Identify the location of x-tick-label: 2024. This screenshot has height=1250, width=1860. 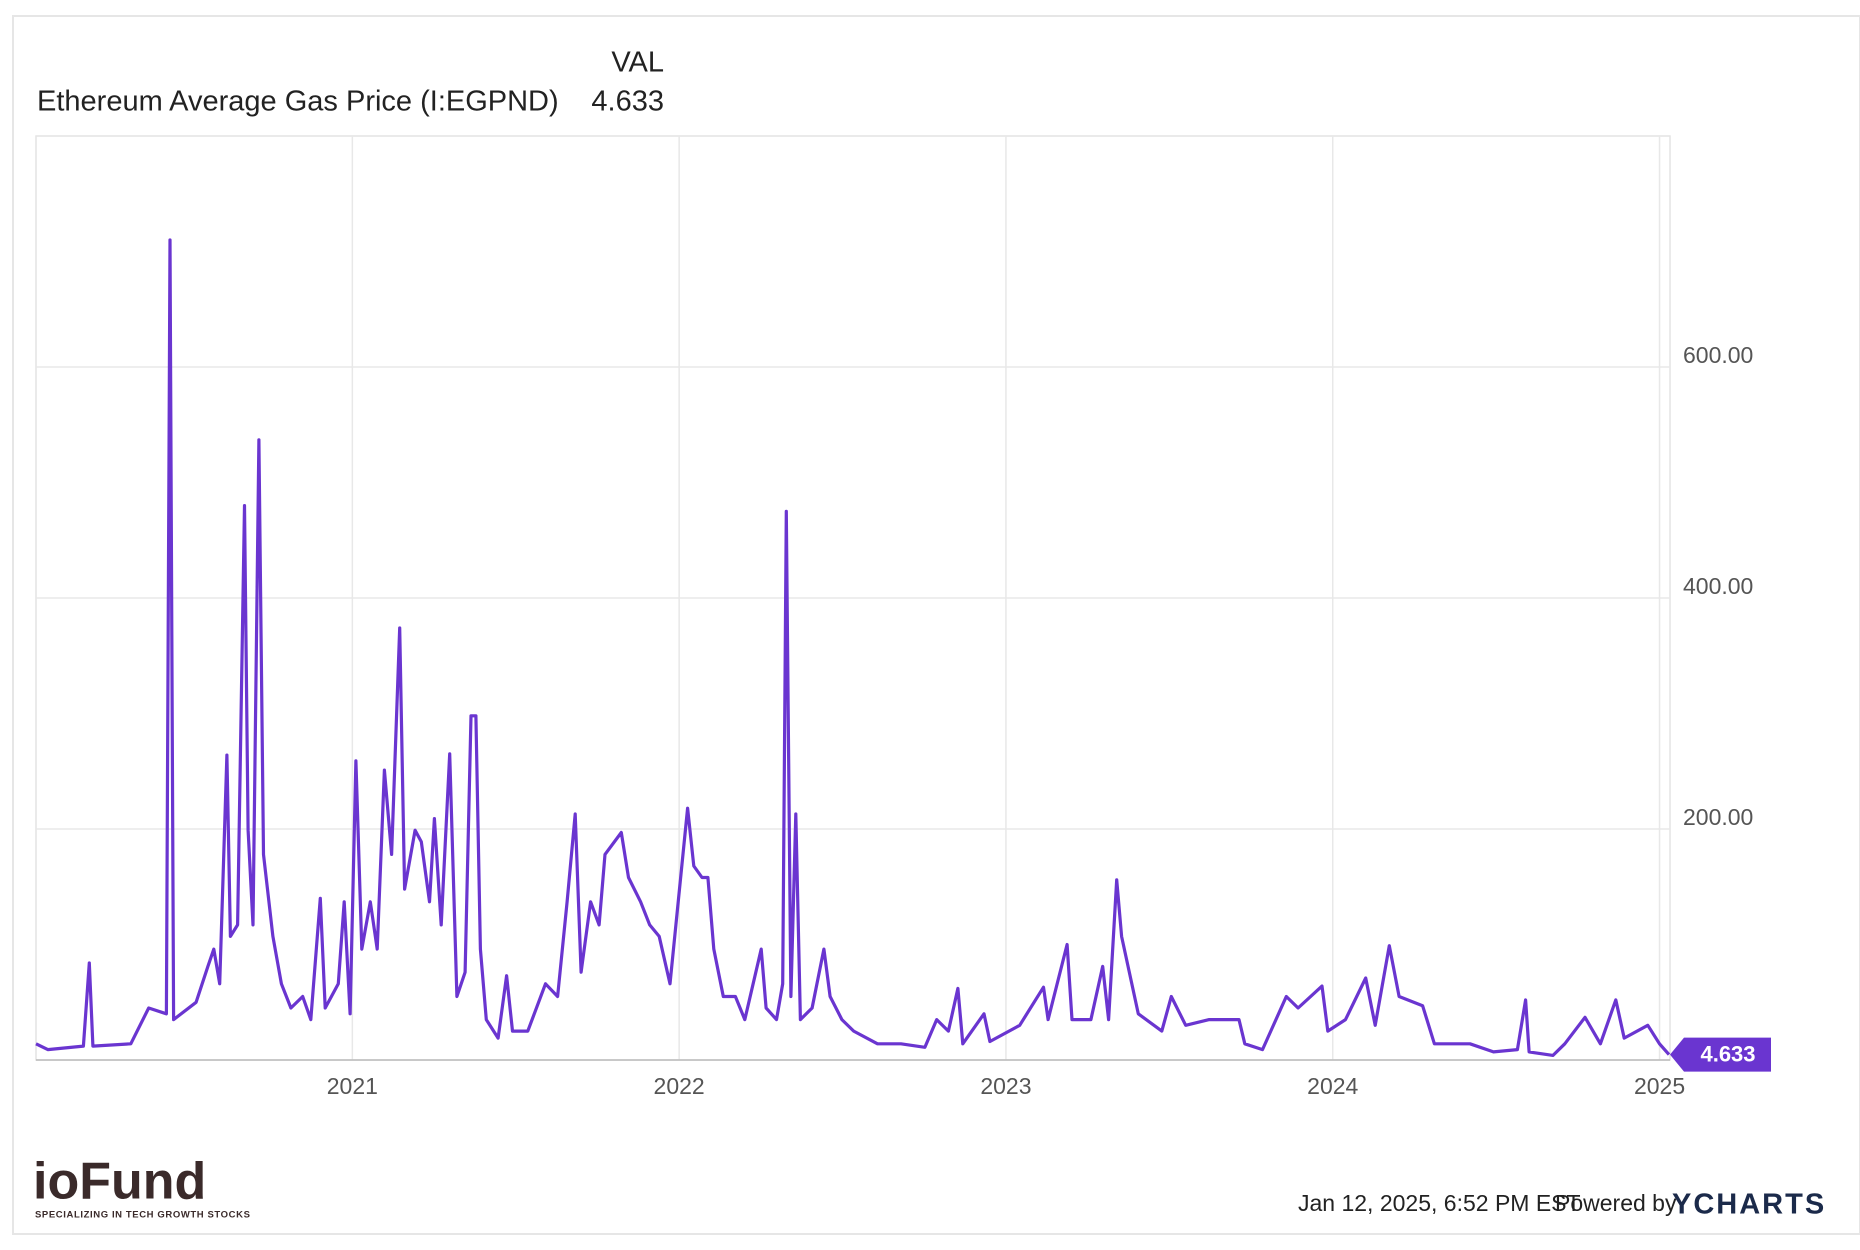
(1332, 1086).